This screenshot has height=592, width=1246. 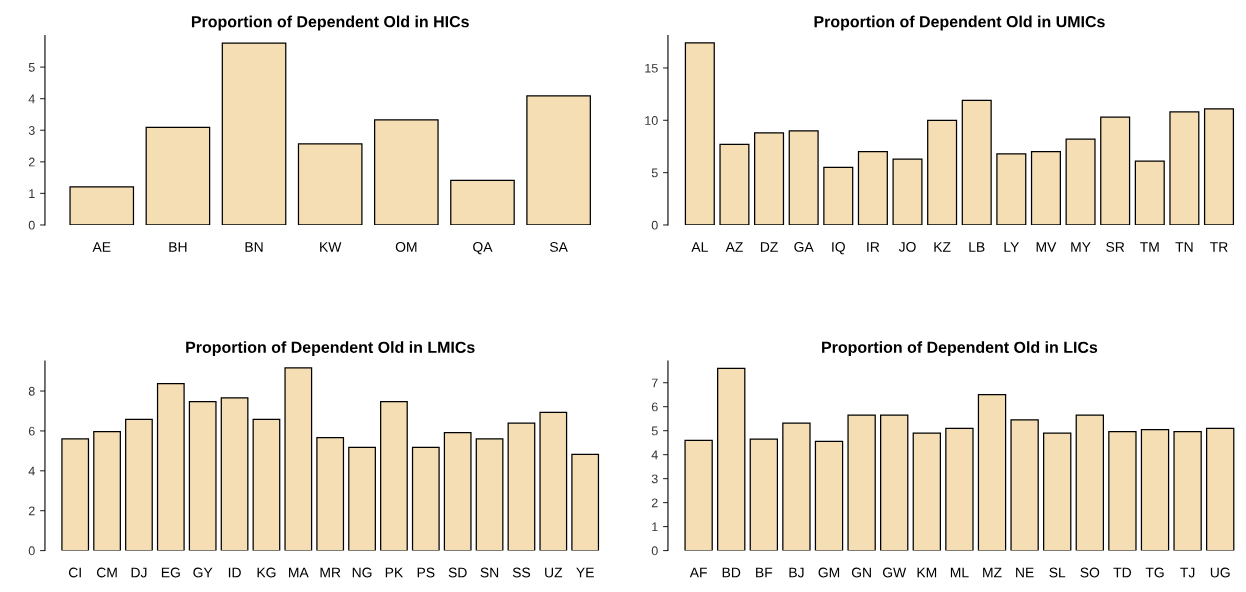 I want to click on y-tick-label: 1, so click(x=32, y=193).